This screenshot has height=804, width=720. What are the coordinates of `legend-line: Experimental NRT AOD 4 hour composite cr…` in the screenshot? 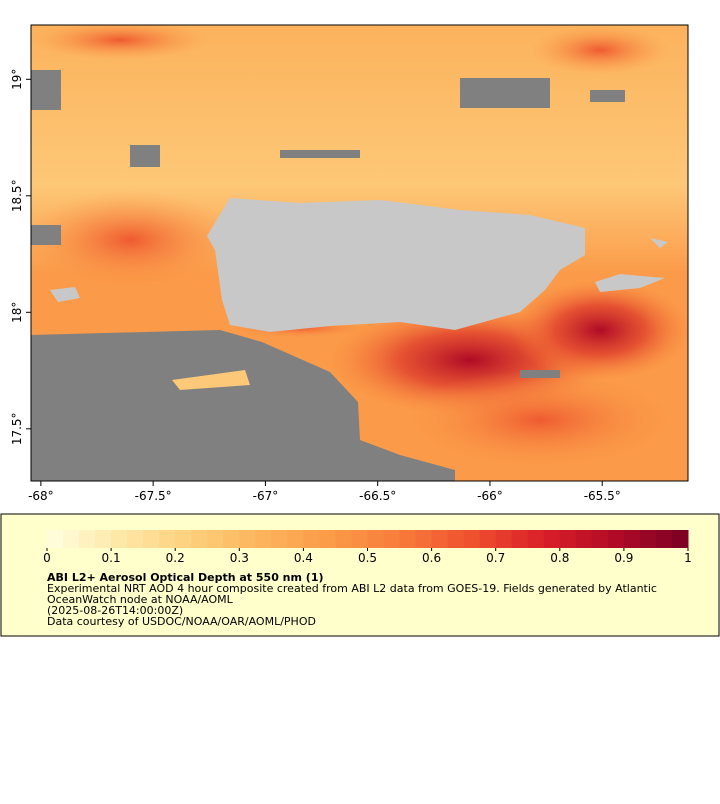 It's located at (352, 588).